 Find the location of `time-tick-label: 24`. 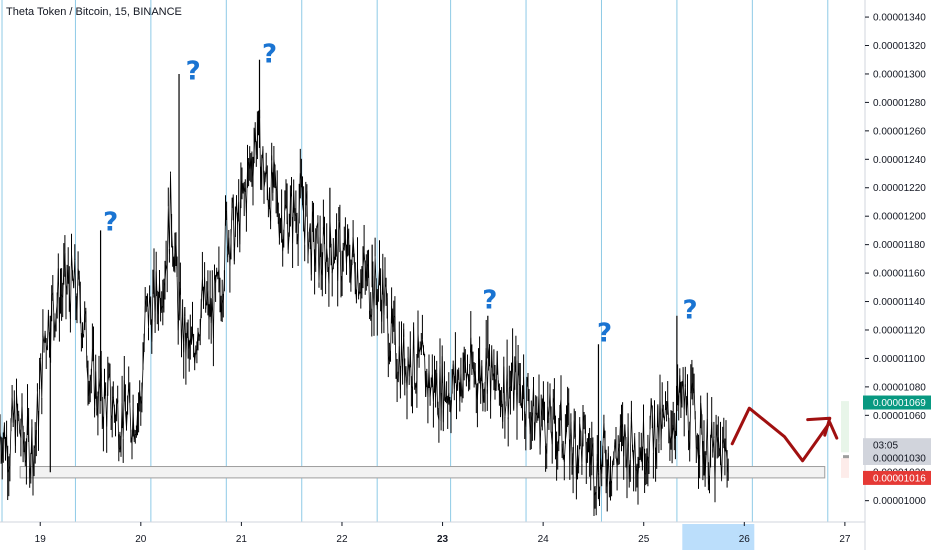

time-tick-label: 24 is located at coordinates (544, 539).